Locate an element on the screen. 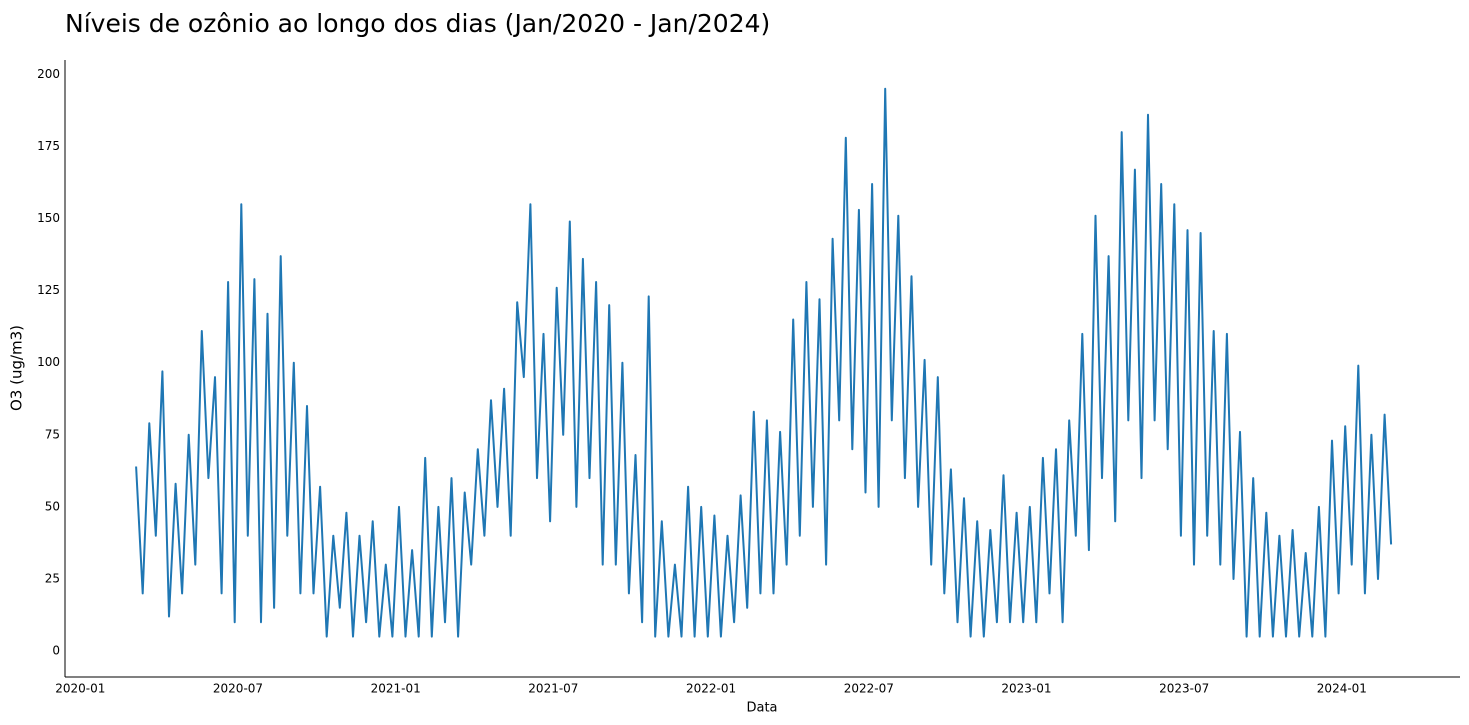 This screenshot has width=1469, height=725. y-tick-label: 100 is located at coordinates (48, 362).